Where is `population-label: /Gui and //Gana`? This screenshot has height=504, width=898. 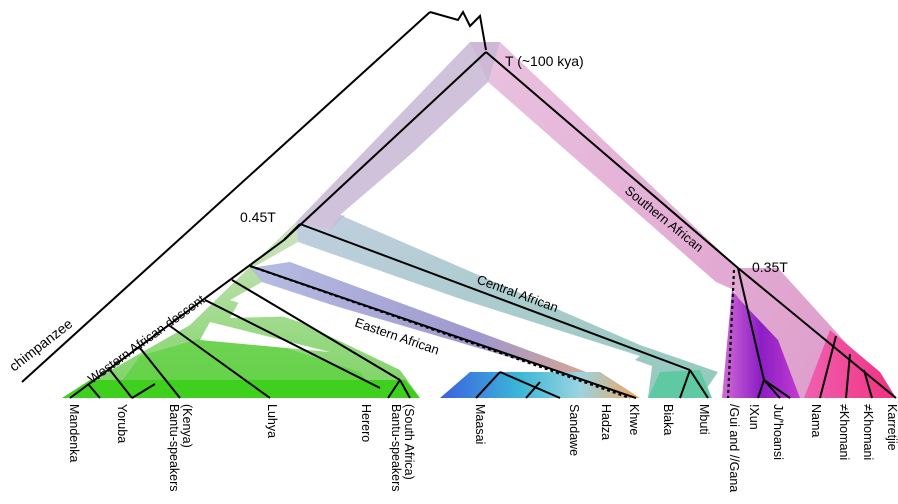 population-label: /Gui and //Gana is located at coordinates (734, 448).